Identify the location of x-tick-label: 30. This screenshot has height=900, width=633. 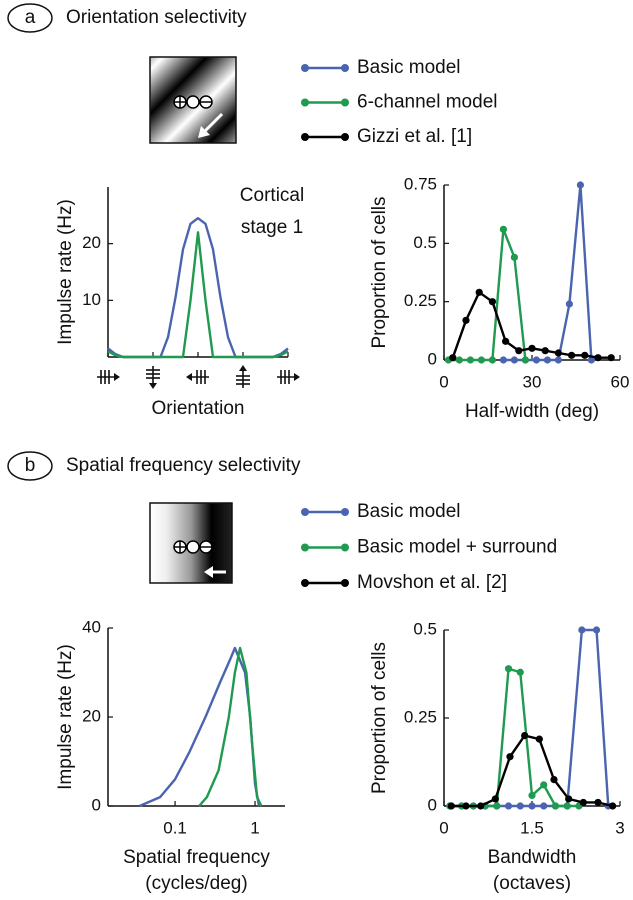
(532, 381).